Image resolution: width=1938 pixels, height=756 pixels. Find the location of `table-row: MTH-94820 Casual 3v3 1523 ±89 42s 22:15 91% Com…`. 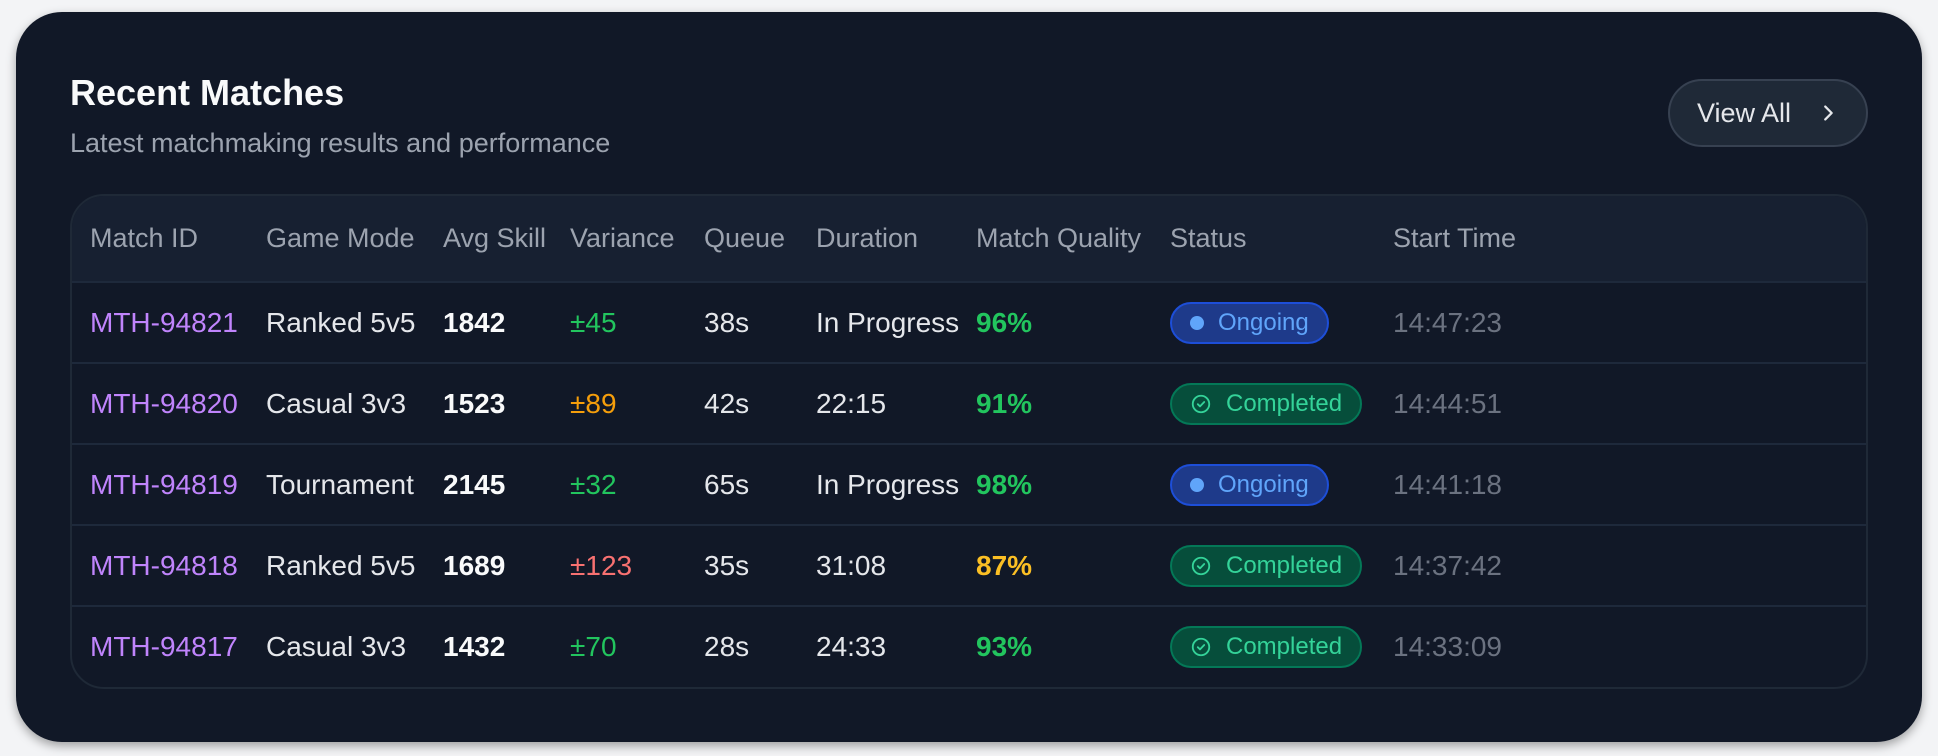

table-row: MTH-94820 Casual 3v3 1523 ±89 42s 22:15 91% Com… is located at coordinates (969, 403).